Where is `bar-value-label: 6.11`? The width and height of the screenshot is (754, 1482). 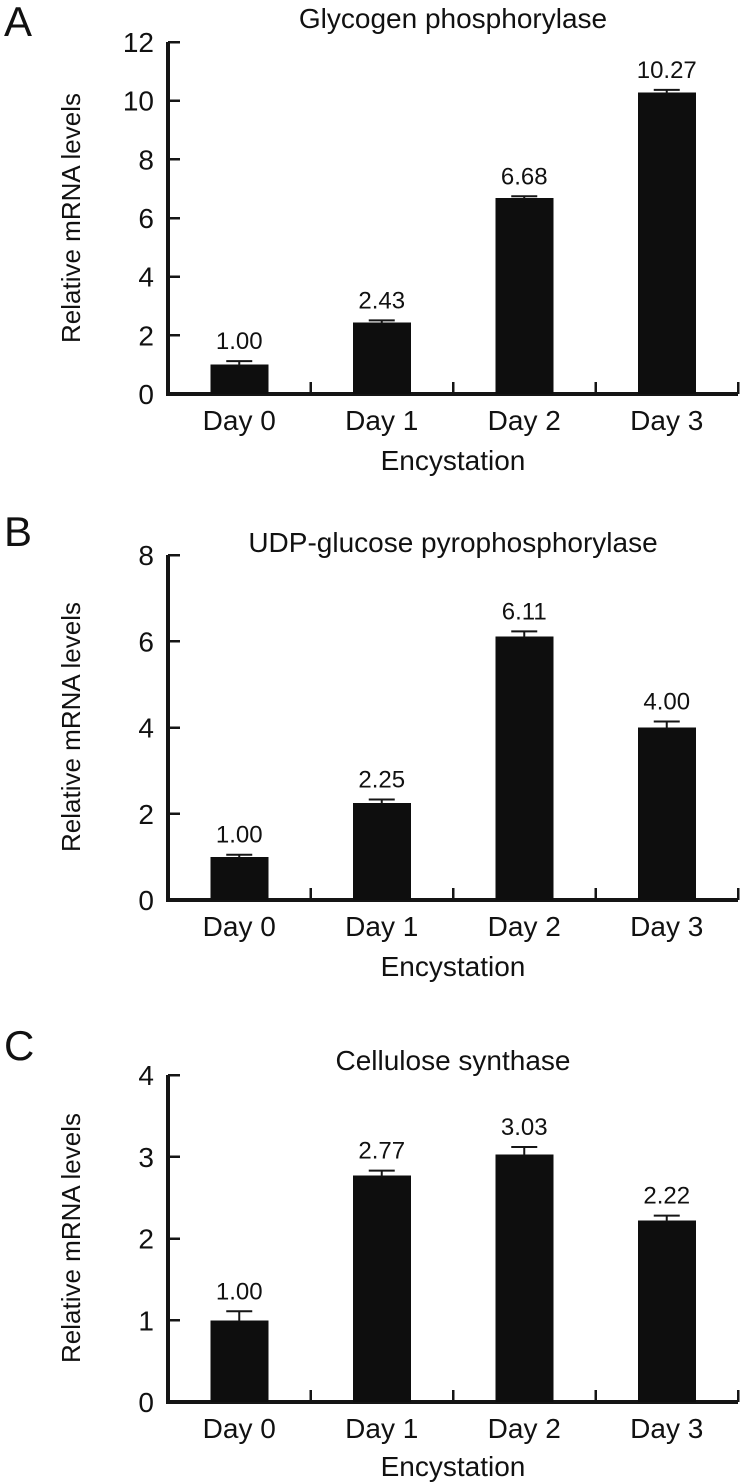 bar-value-label: 6.11 is located at coordinates (524, 611).